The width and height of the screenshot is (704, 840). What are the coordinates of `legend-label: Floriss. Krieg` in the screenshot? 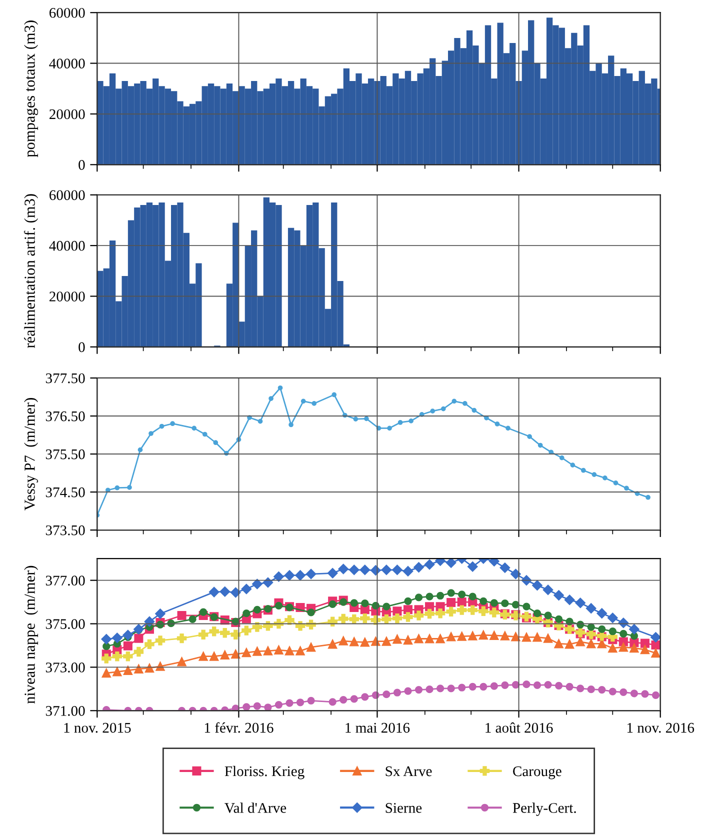 It's located at (264, 773).